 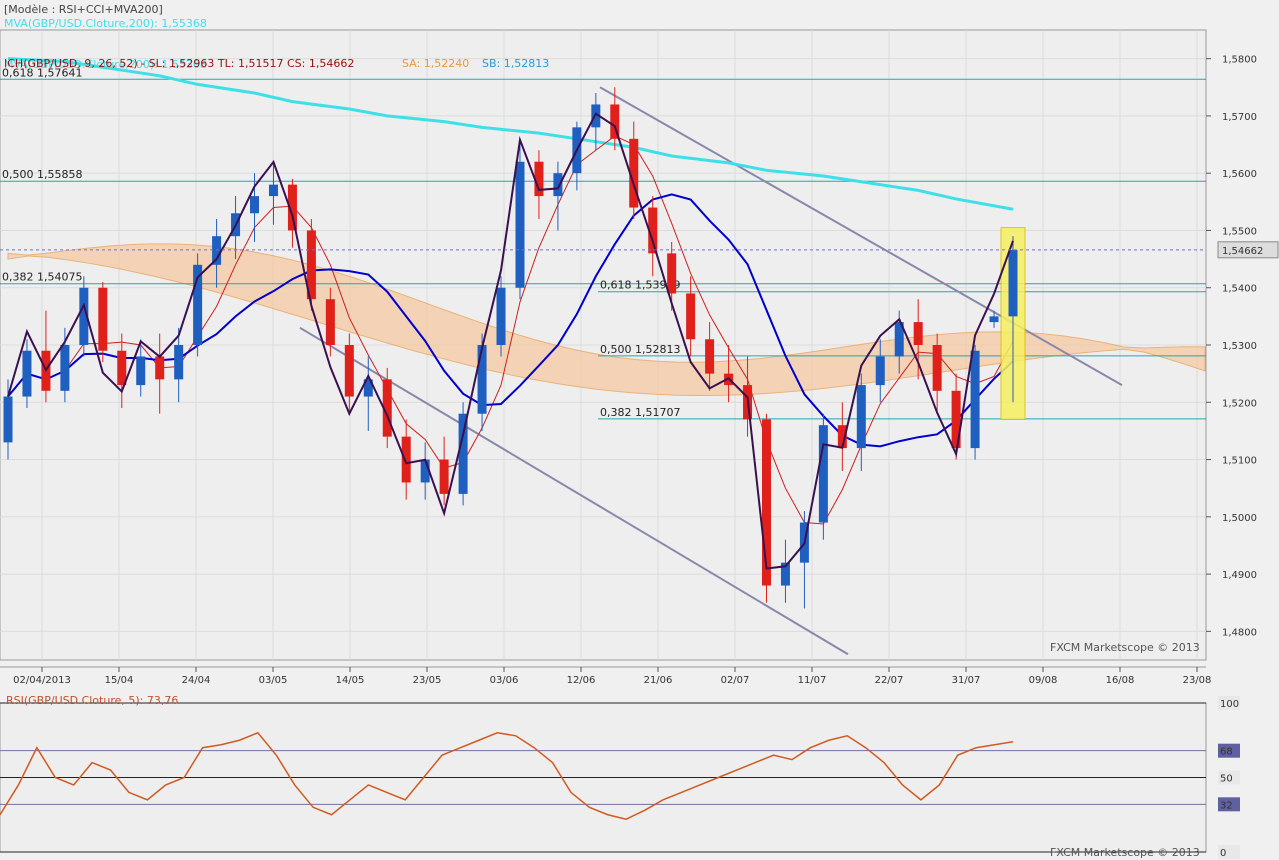 I want to click on fib-label: 0,618 1,57641, so click(x=42, y=72).